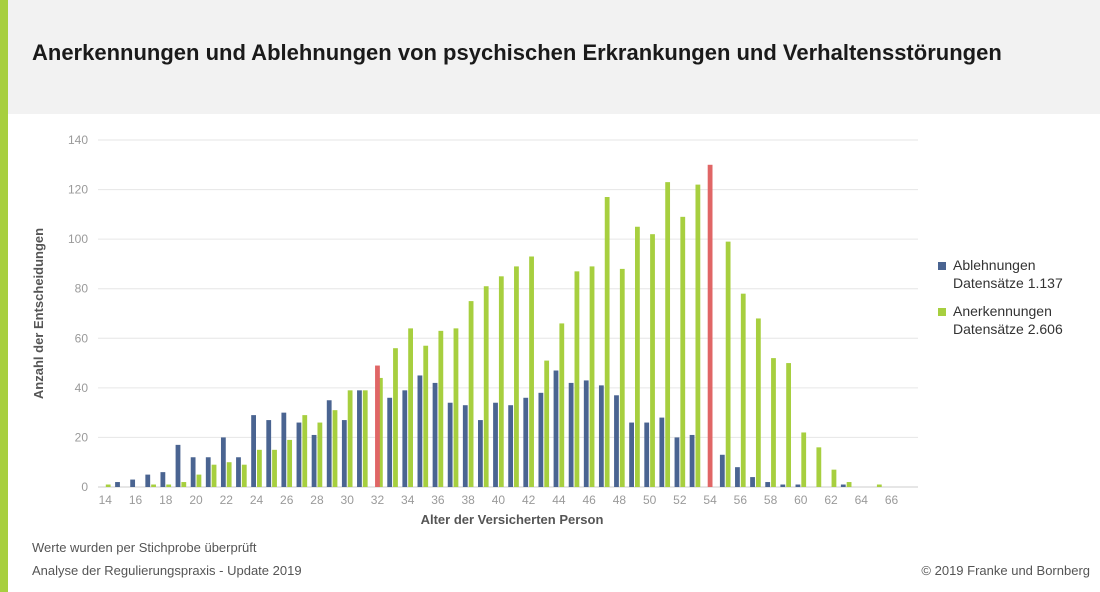 This screenshot has height=592, width=1100. I want to click on legend-label: Ablehnungen, so click(994, 265).